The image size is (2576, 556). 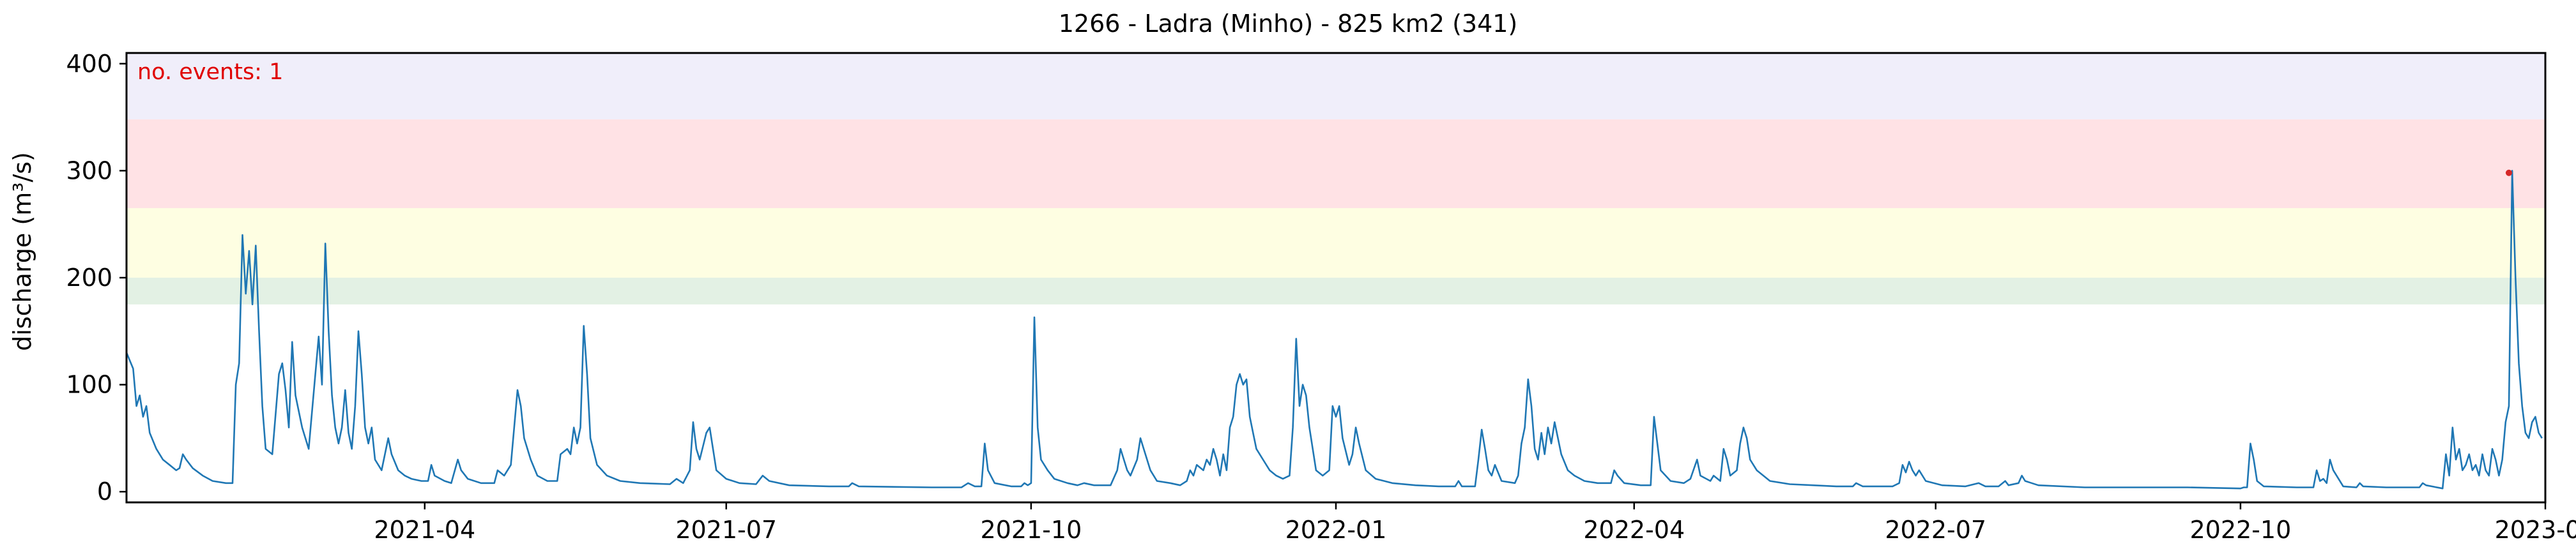 I want to click on x-tick-label: 2021-10, so click(x=1031, y=530).